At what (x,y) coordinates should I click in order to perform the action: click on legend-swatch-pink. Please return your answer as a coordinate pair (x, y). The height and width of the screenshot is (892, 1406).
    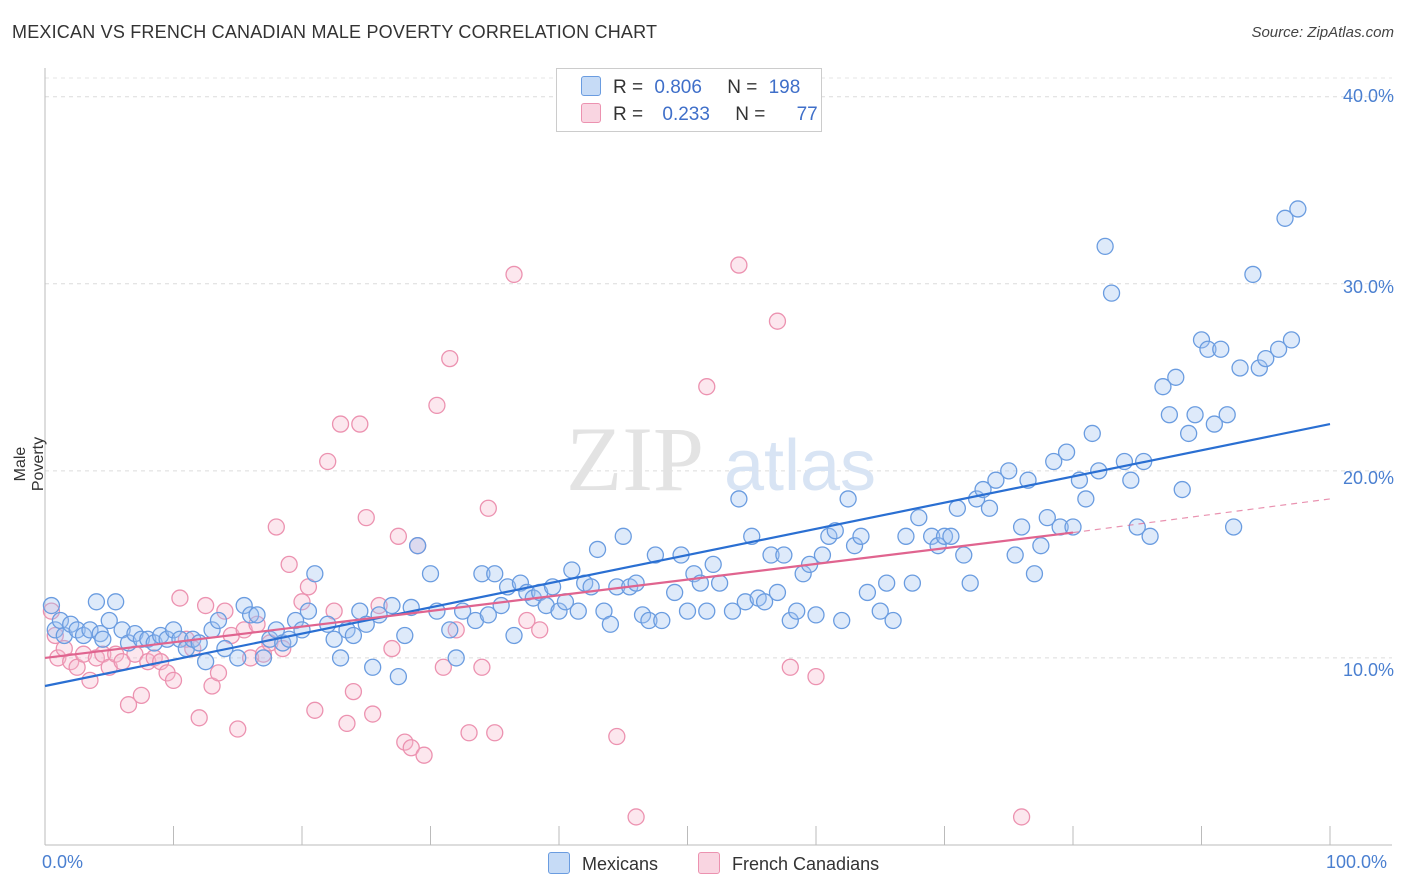
    Looking at the image, I should click on (591, 113).